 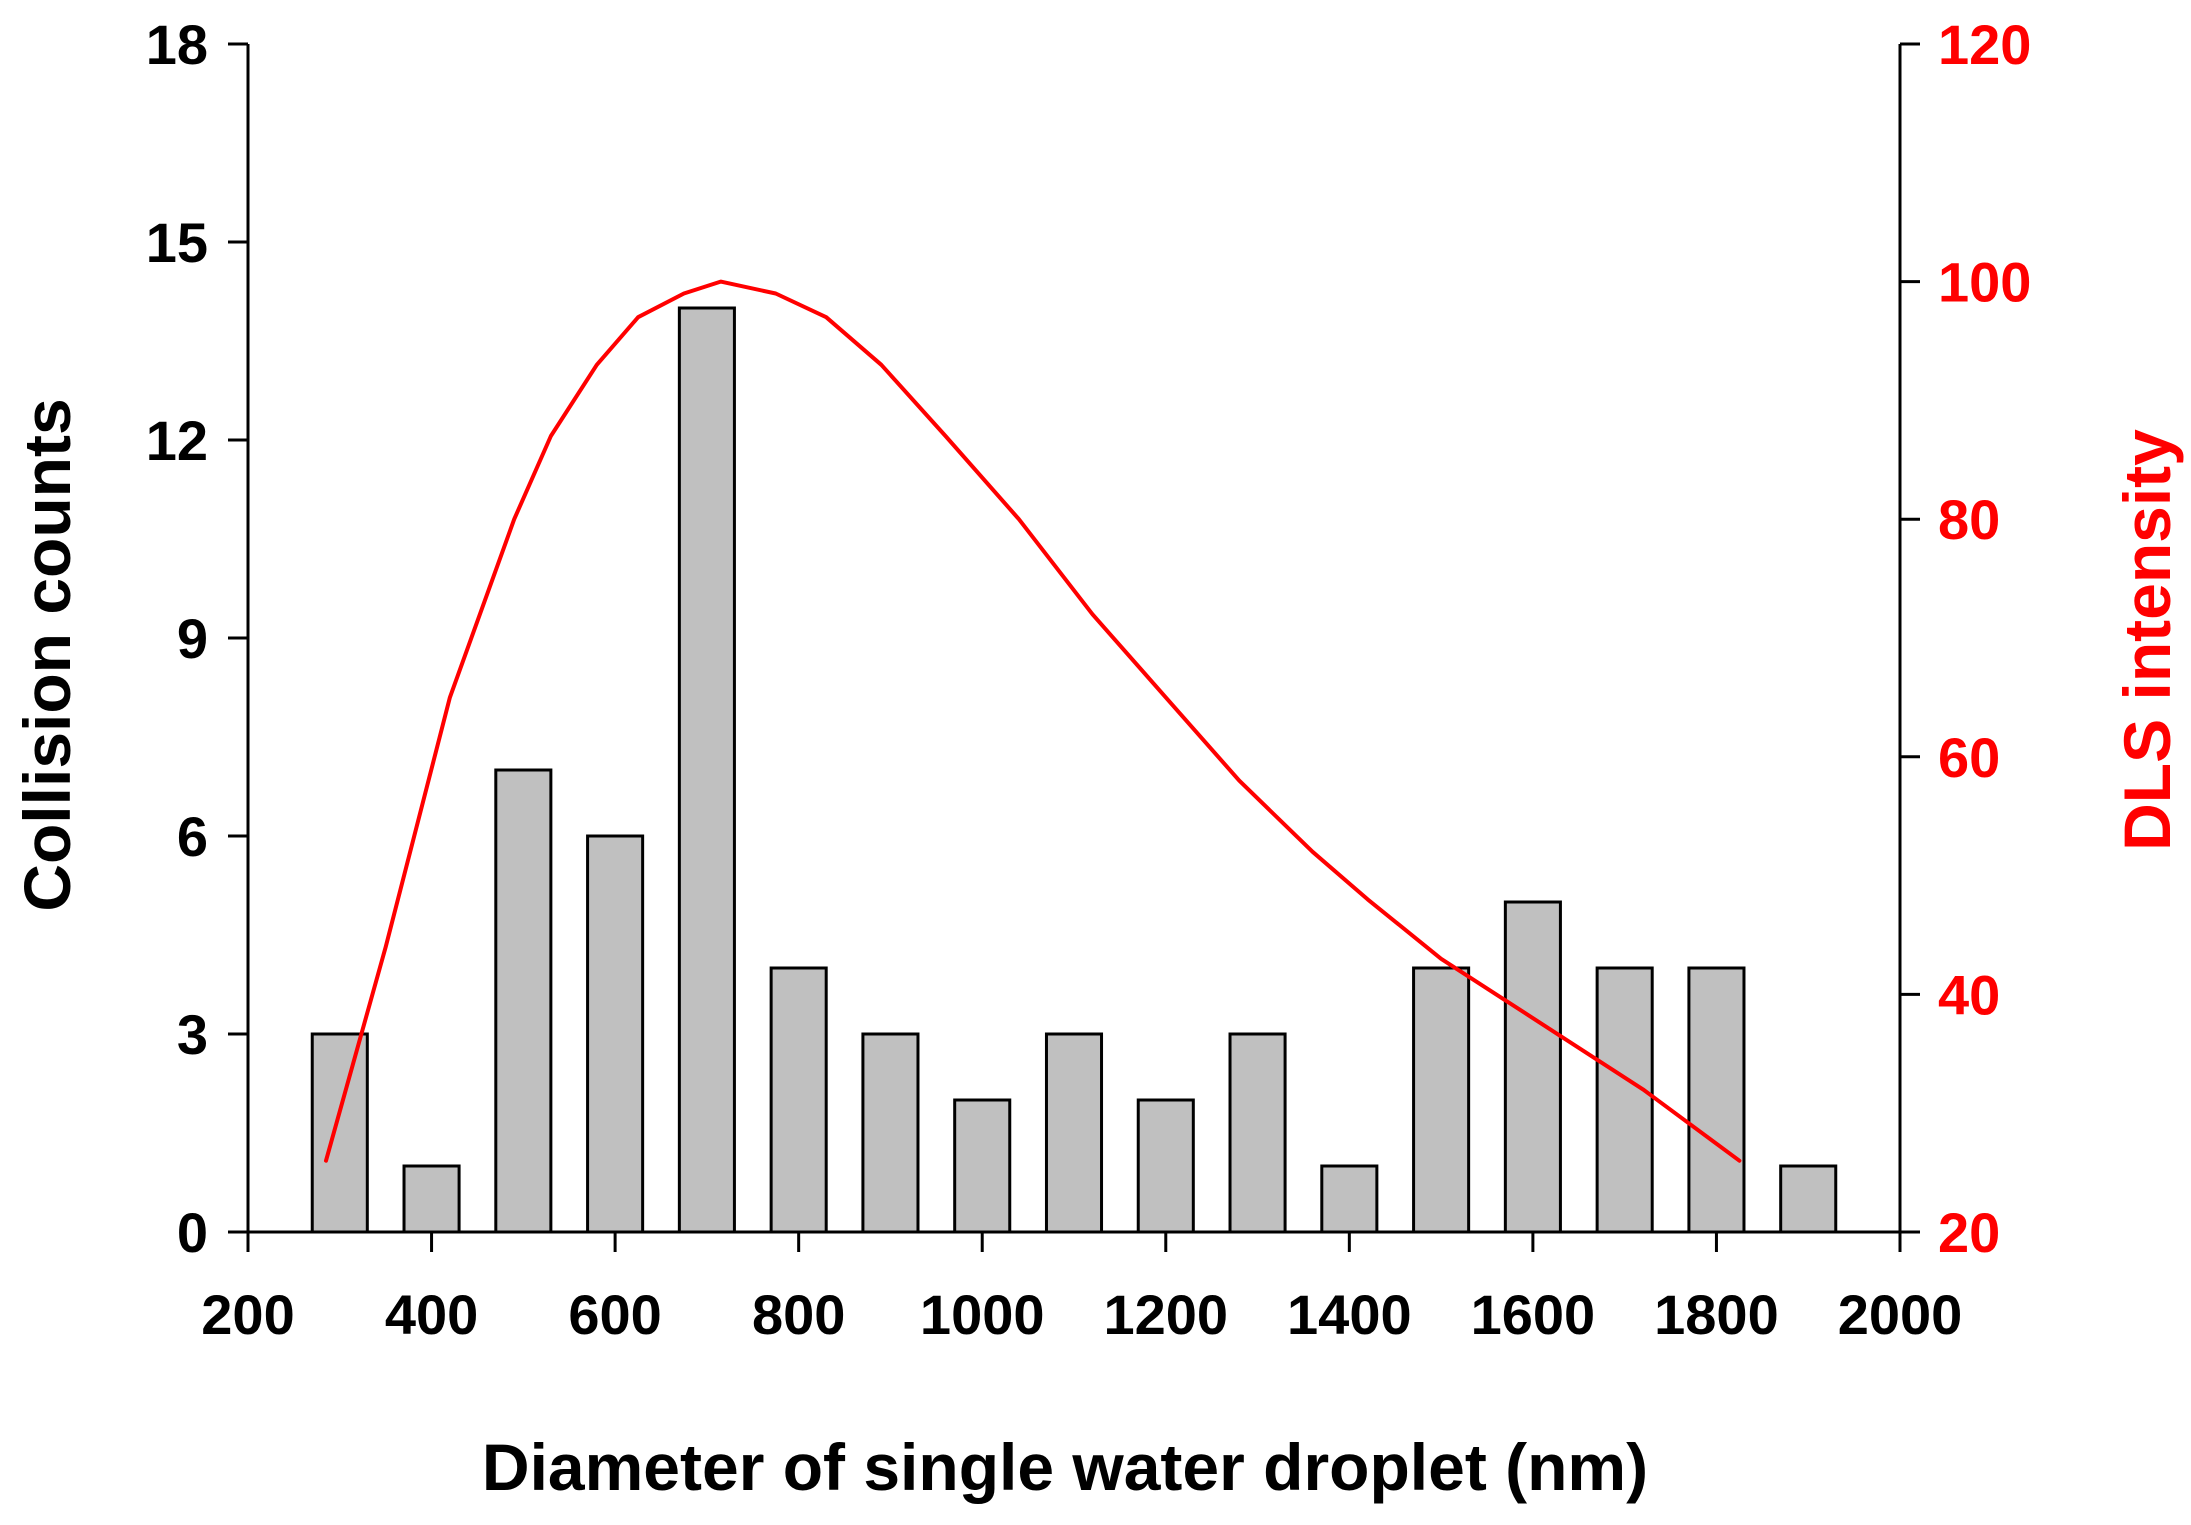 I want to click on y-right-tick-label: 20, so click(x=1969, y=1232).